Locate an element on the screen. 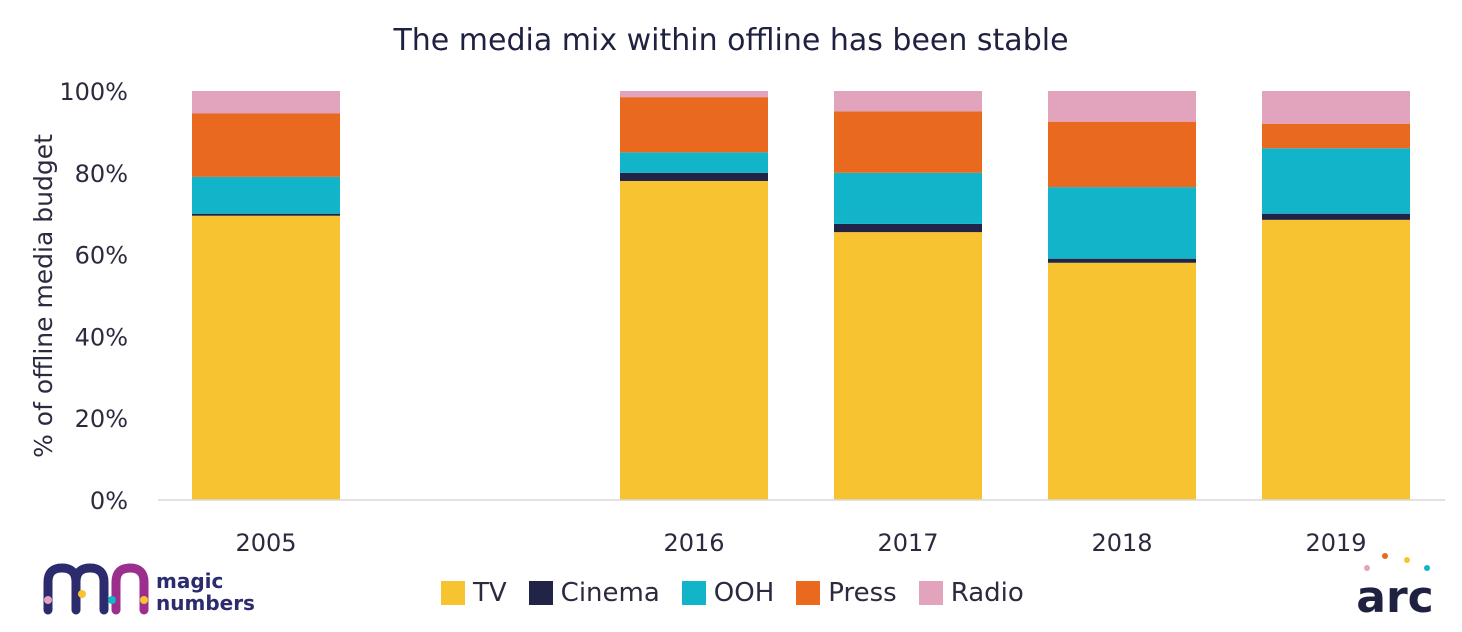 This screenshot has width=1462, height=632. bar-segment-radio-2018 is located at coordinates (1122, 106).